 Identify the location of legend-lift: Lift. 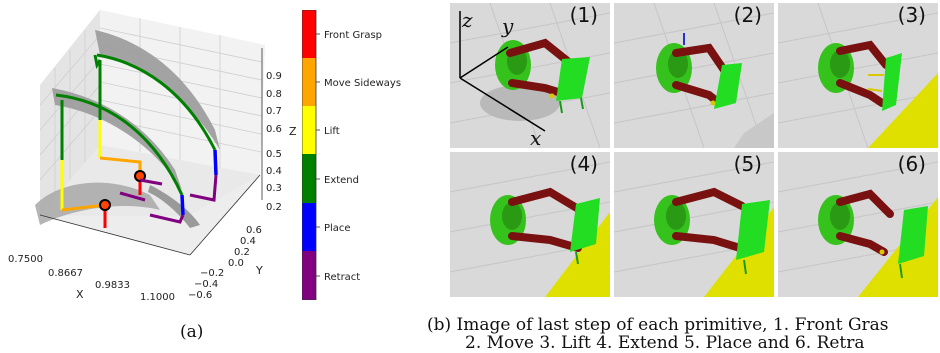
(332, 131).